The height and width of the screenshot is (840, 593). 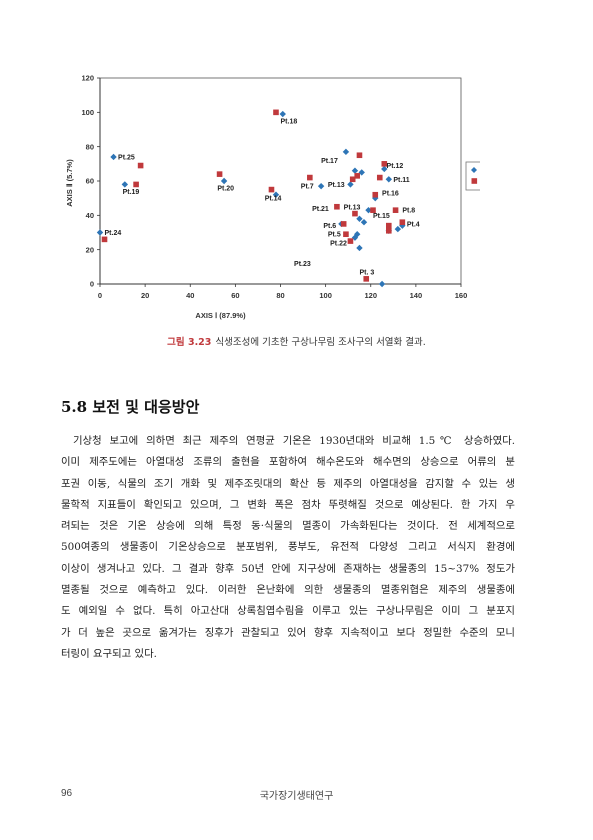 What do you see at coordinates (320, 209) in the screenshot?
I see `point-annotation: Pt.21` at bounding box center [320, 209].